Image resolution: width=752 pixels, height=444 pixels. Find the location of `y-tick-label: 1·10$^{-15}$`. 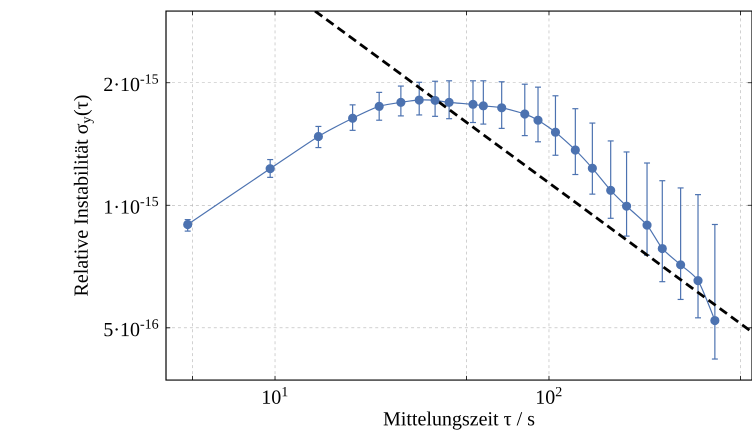

y-tick-label: 1·10$^{-15}$ is located at coordinates (131, 205).